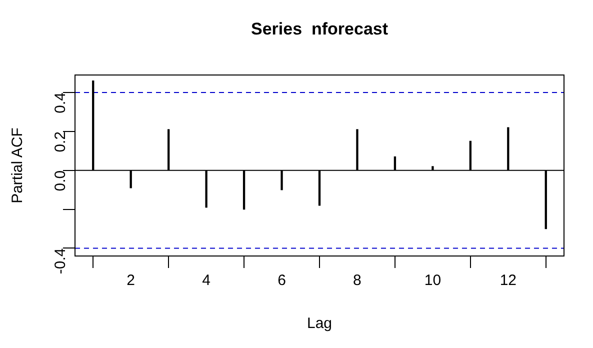 The height and width of the screenshot is (348, 593). What do you see at coordinates (61, 261) in the screenshot?
I see `y-tick-label: -0.4` at bounding box center [61, 261].